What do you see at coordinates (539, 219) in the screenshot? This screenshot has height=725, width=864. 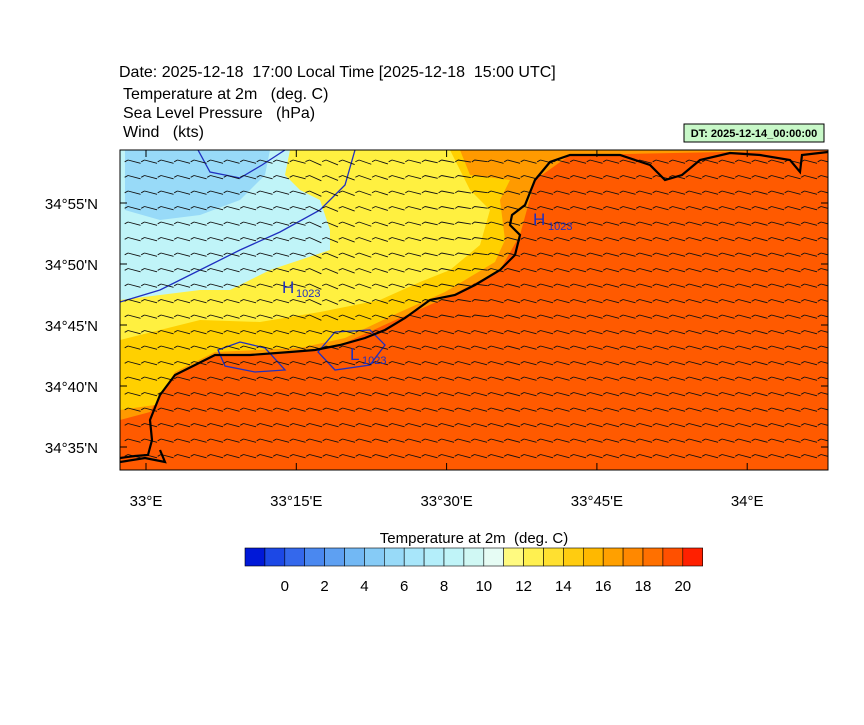 I see `pressure-letter: H` at bounding box center [539, 219].